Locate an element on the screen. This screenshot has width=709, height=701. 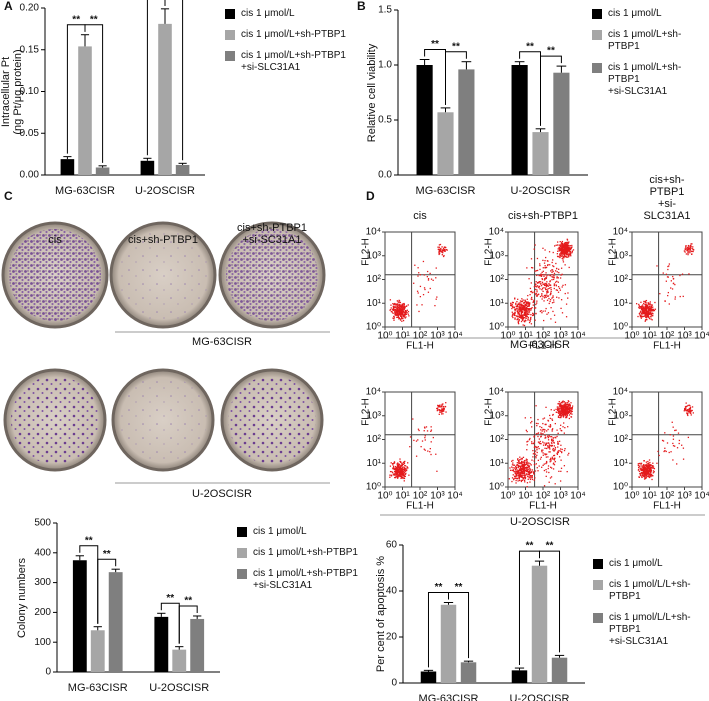
x-tick-label: 10⁴ is located at coordinates (577, 496).